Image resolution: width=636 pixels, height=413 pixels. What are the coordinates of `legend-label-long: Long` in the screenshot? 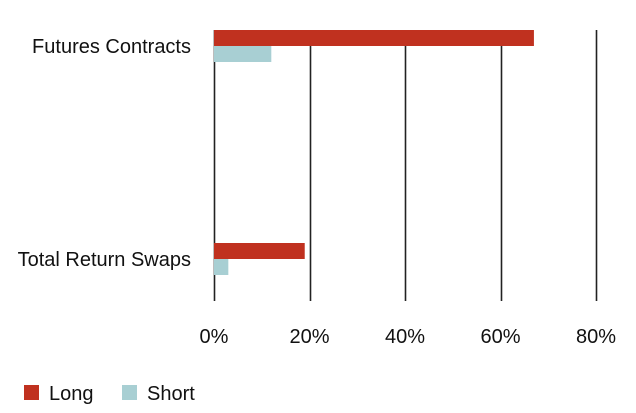 It's located at (71, 394).